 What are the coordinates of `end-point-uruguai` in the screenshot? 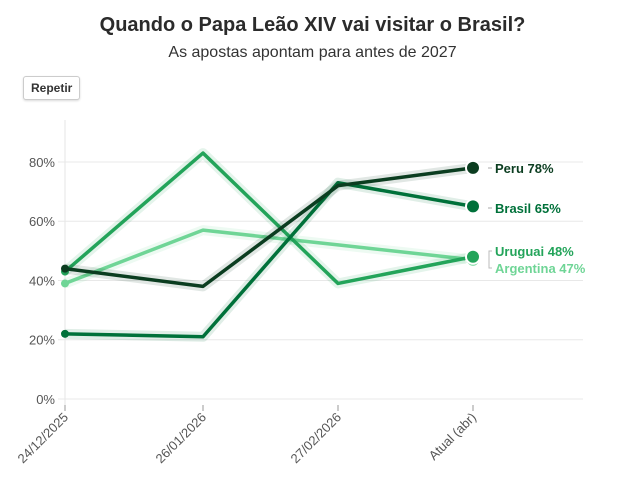 It's located at (473, 256).